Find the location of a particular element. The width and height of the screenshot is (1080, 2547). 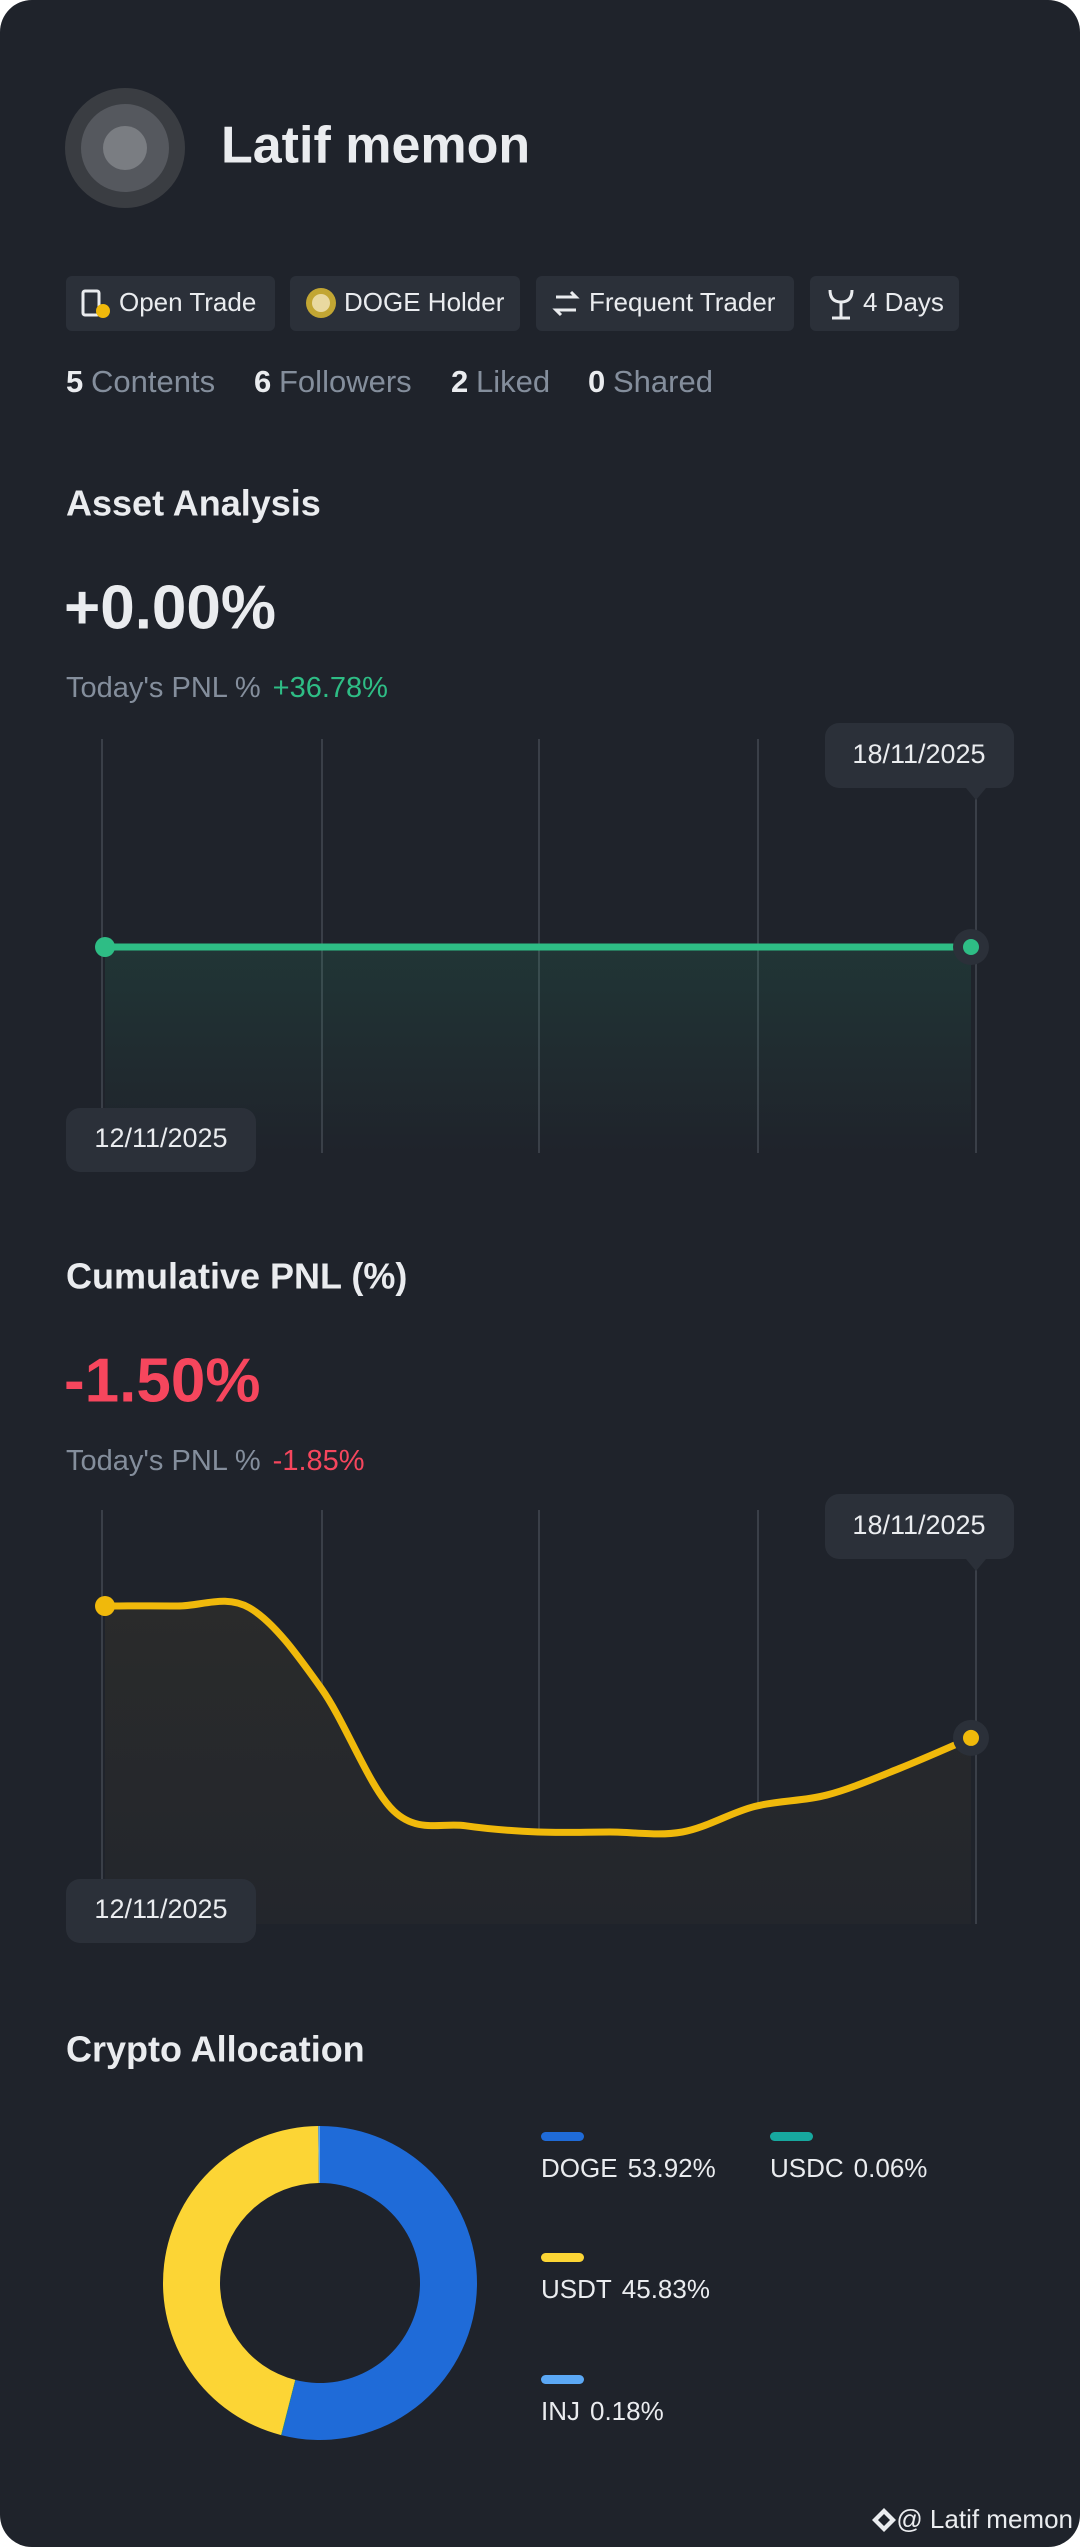

legend-label: INJ is located at coordinates (560, 2411).